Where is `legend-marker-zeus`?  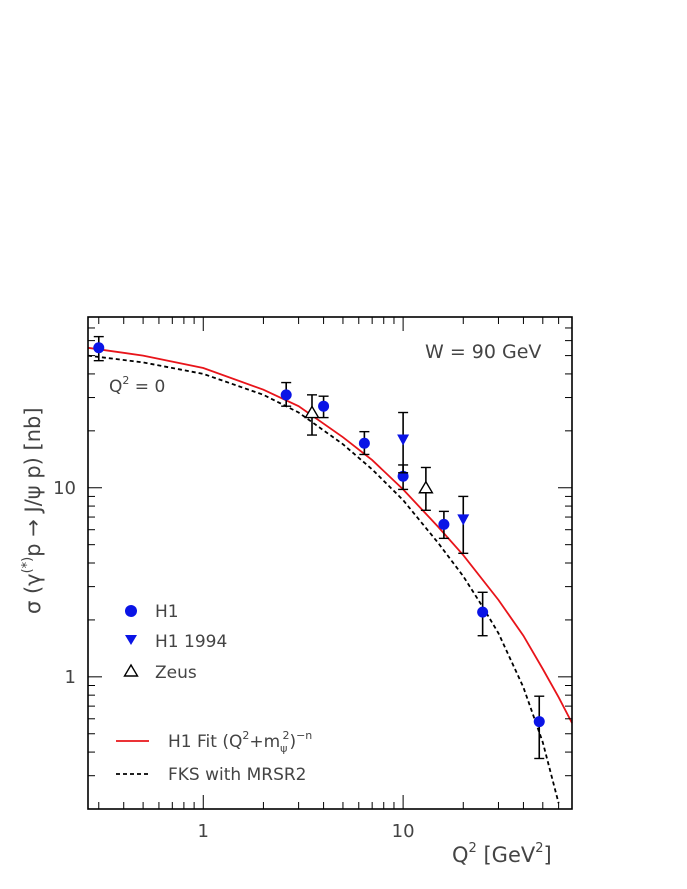 legend-marker-zeus is located at coordinates (131, 670).